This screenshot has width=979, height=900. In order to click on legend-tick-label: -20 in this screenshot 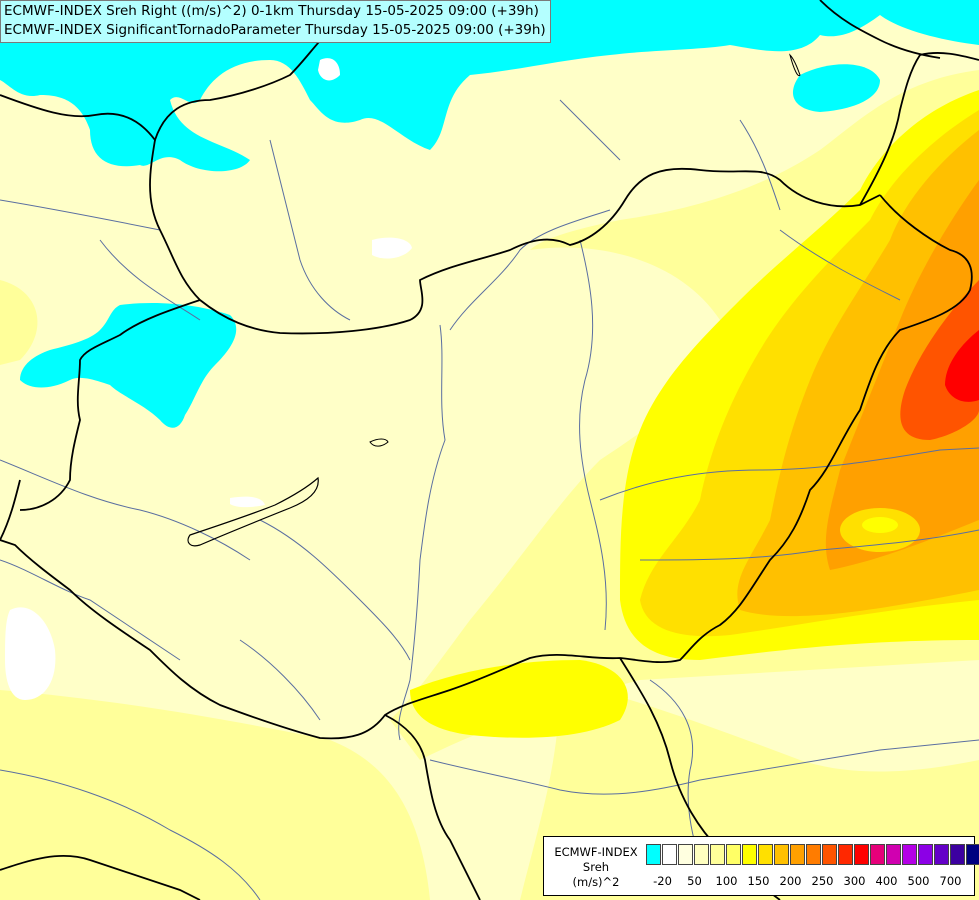, I will do `click(662, 881)`.